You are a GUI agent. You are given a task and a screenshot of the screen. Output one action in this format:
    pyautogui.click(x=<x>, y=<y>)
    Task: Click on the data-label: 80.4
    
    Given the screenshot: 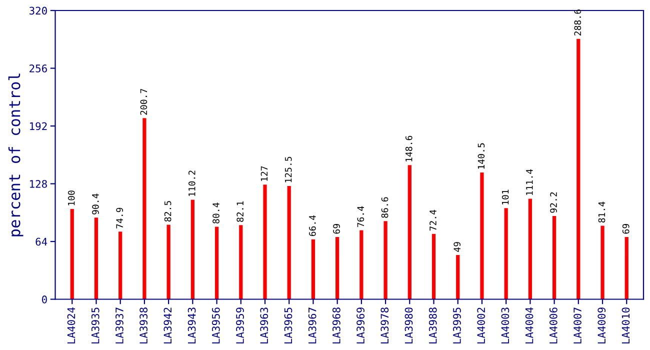 What is the action you would take?
    pyautogui.click(x=216, y=213)
    